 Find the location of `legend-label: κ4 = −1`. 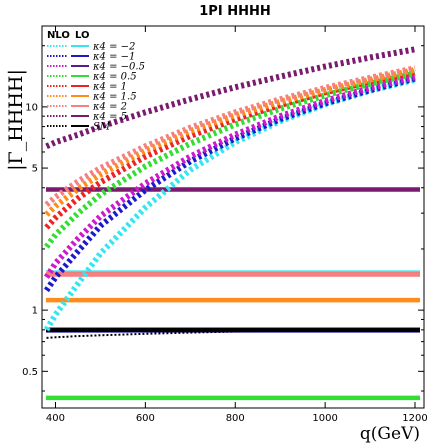

legend-label: κ4 = −1 is located at coordinates (113, 57).